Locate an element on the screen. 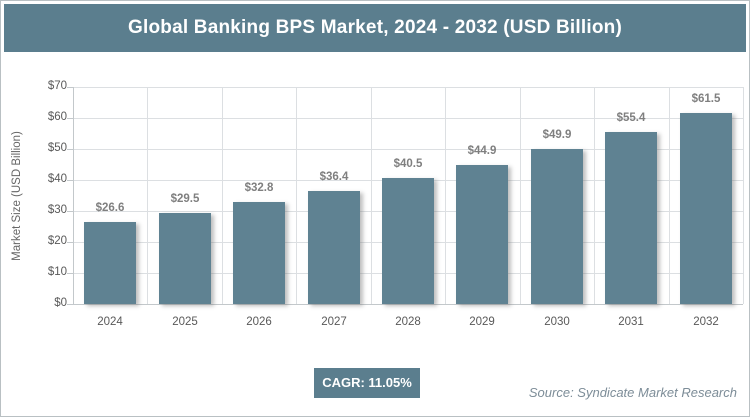 The image size is (750, 417). y-tick-label: $0 is located at coordinates (60, 303).